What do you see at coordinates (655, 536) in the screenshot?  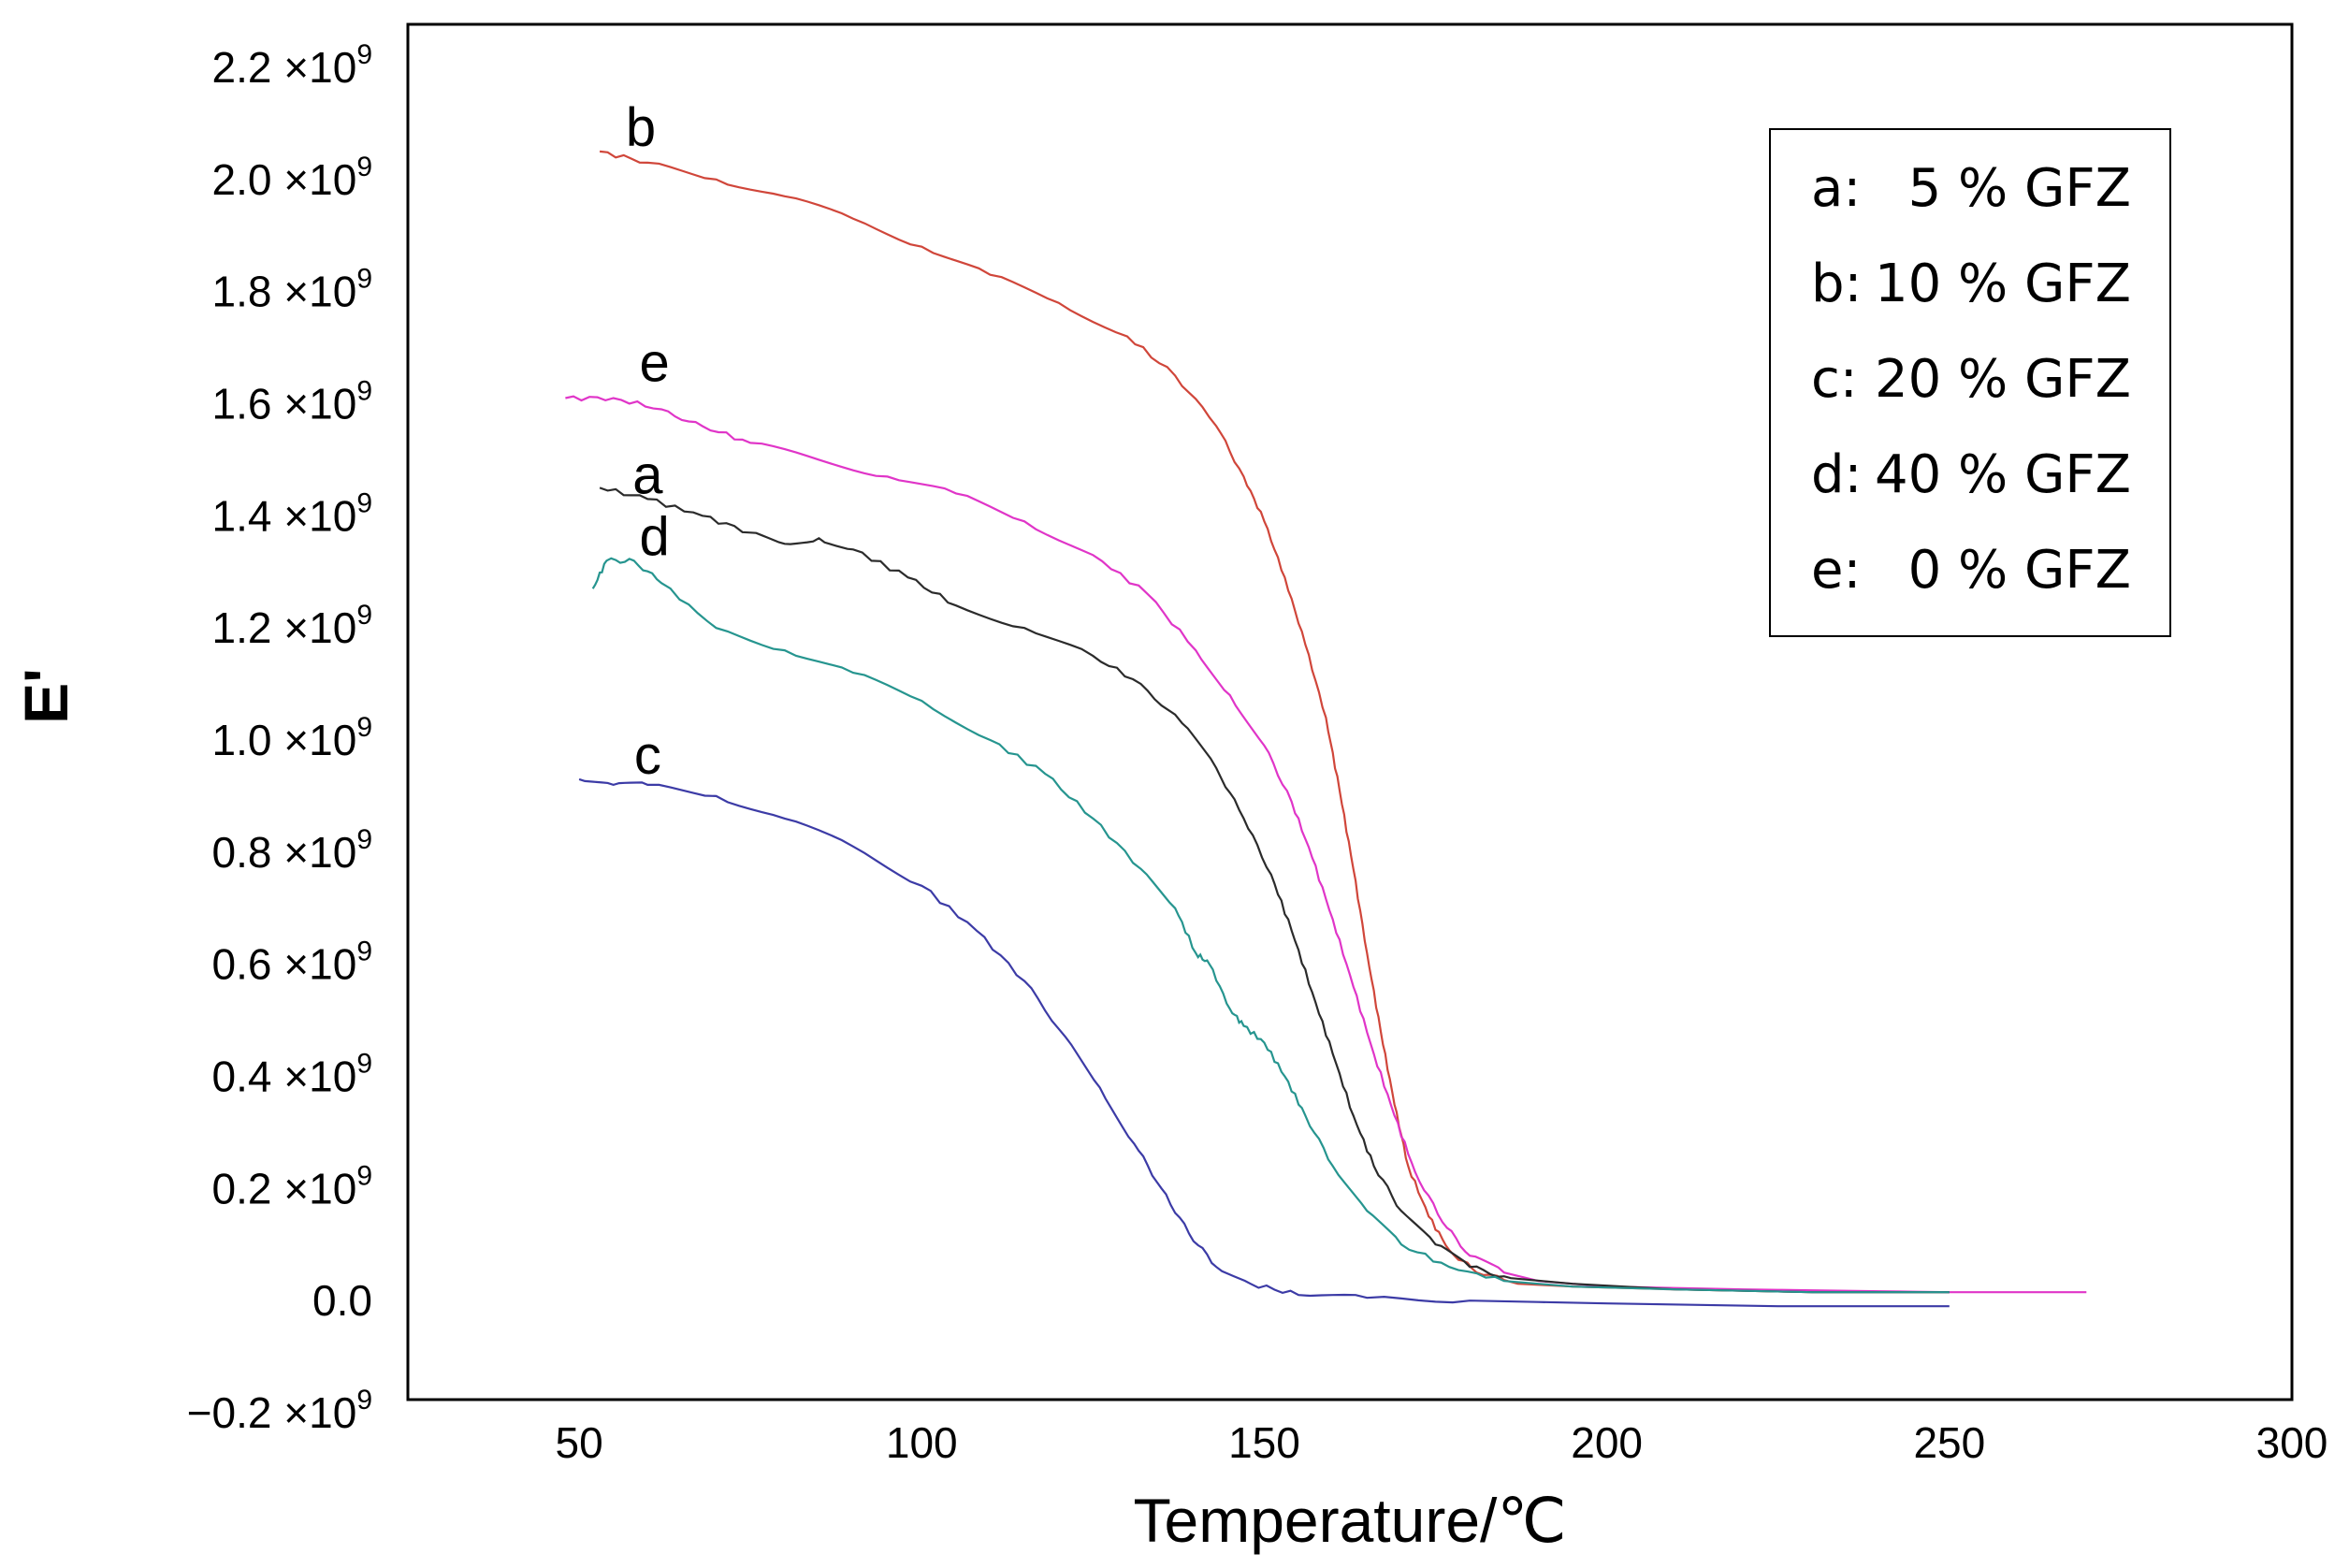 I see `curve-label-d: d` at bounding box center [655, 536].